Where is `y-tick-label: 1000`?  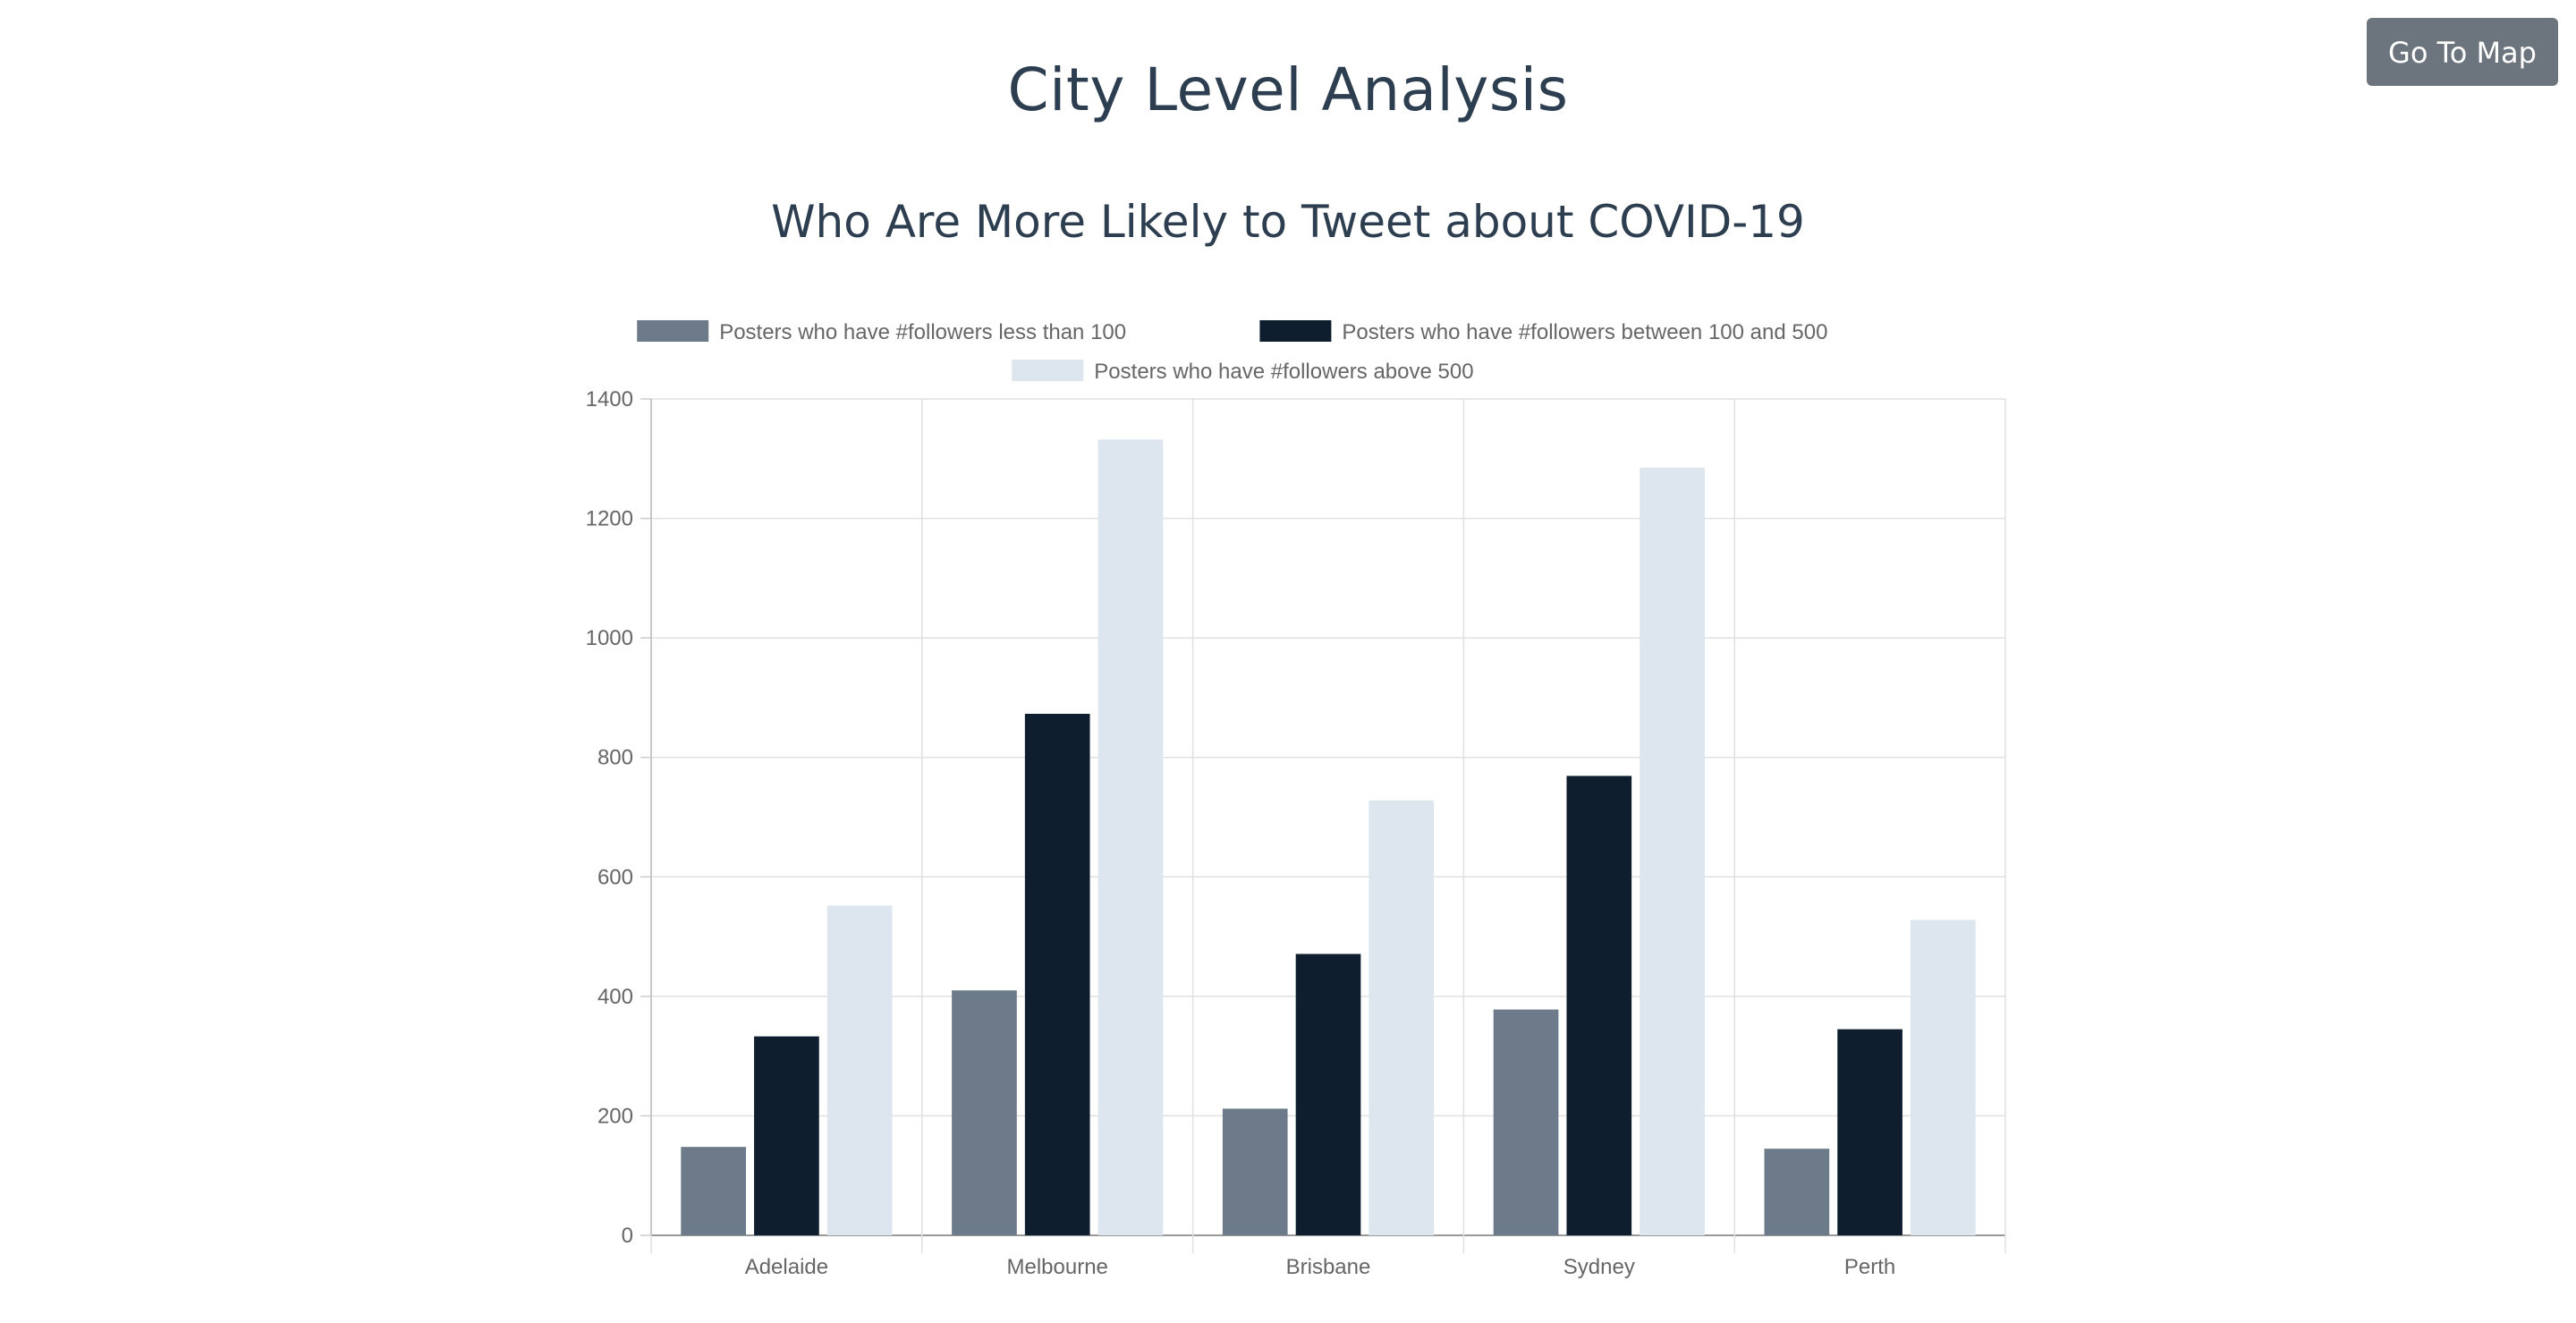 y-tick-label: 1000 is located at coordinates (609, 638).